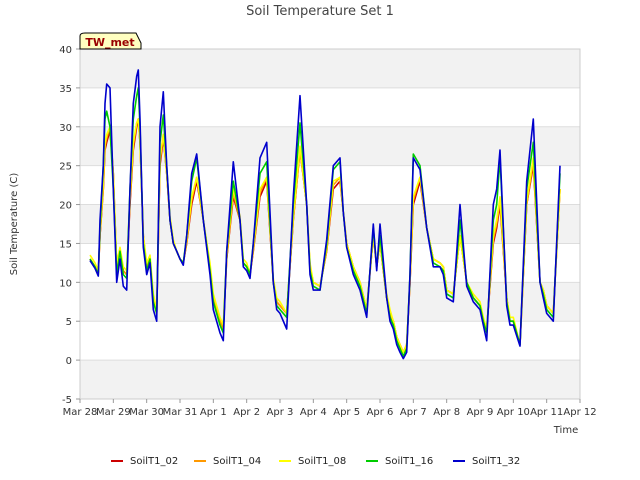 Image resolution: width=640 pixels, height=480 pixels. I want to click on x-tick-label: Apr 1, so click(213, 412).